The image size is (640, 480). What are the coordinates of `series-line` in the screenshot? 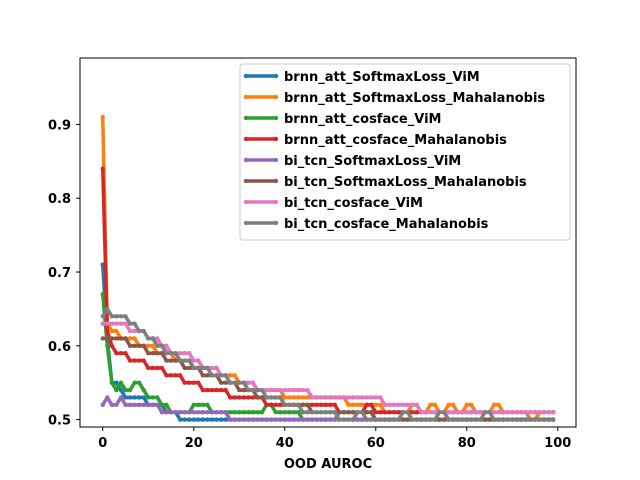 It's located at (328, 367).